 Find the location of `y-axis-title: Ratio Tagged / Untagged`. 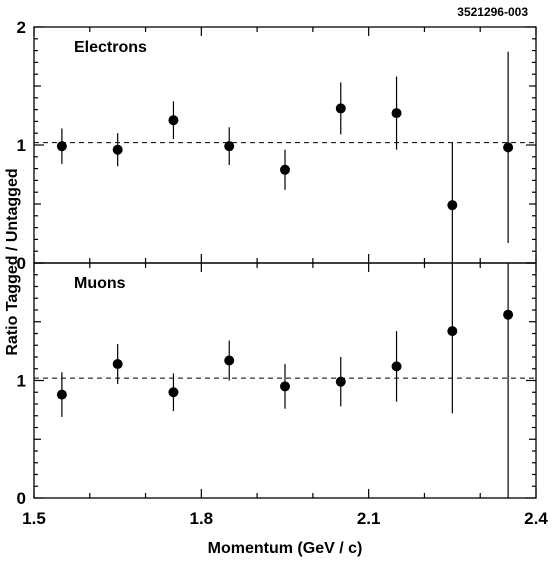

y-axis-title: Ratio Tagged / Untagged is located at coordinates (12, 261).